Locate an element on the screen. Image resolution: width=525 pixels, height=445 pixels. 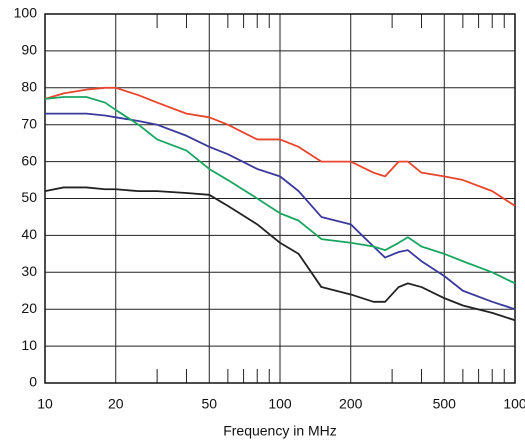
y-tick-label: 50 is located at coordinates (29, 197).